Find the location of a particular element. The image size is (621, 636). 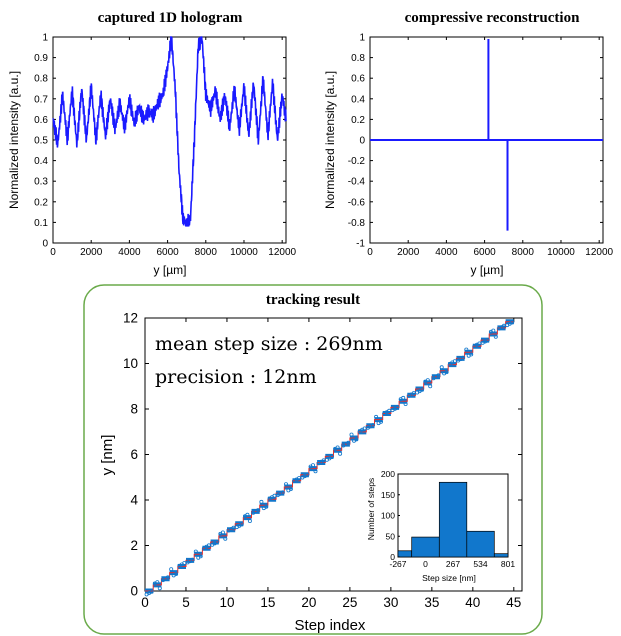

tracking-ytick-label: 4 is located at coordinates (134, 500).